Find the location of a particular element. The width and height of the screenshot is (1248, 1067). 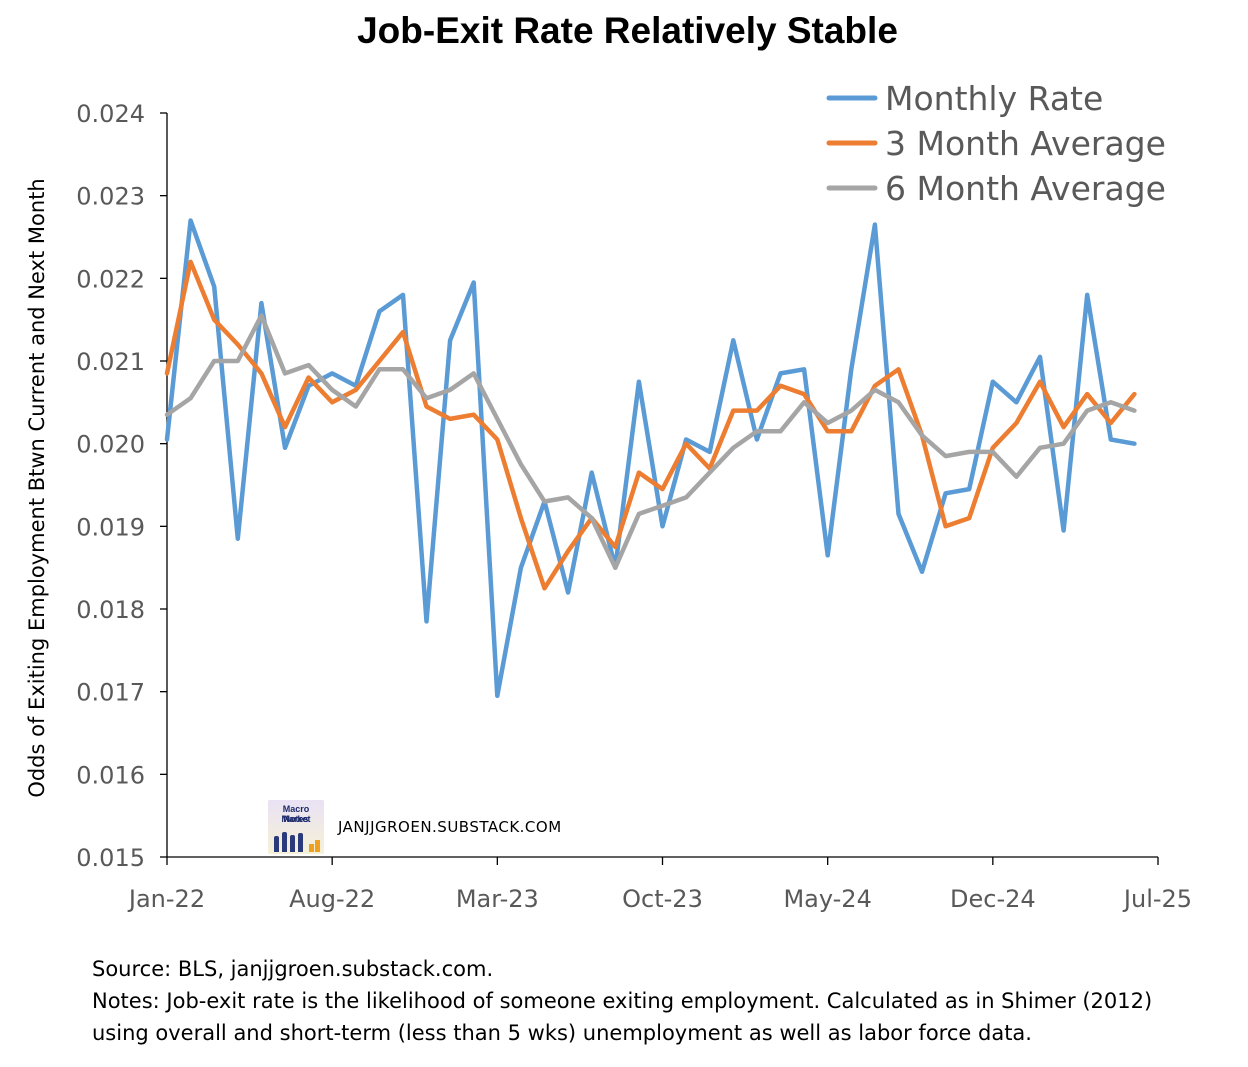

logo-text-line1: Macro Market is located at coordinates (296, 814).